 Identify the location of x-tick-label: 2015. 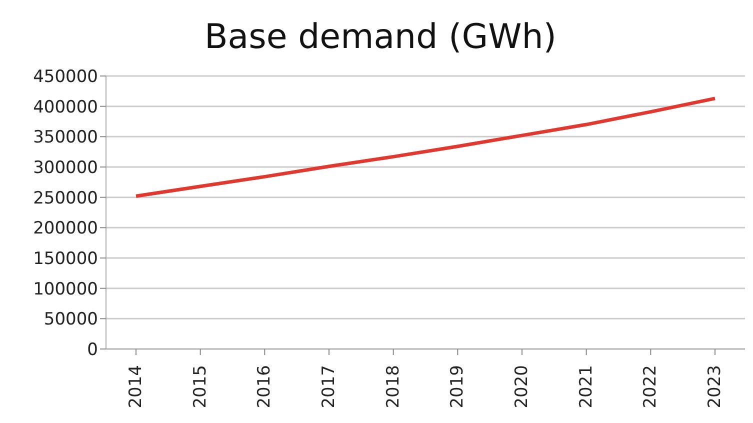
(200, 386).